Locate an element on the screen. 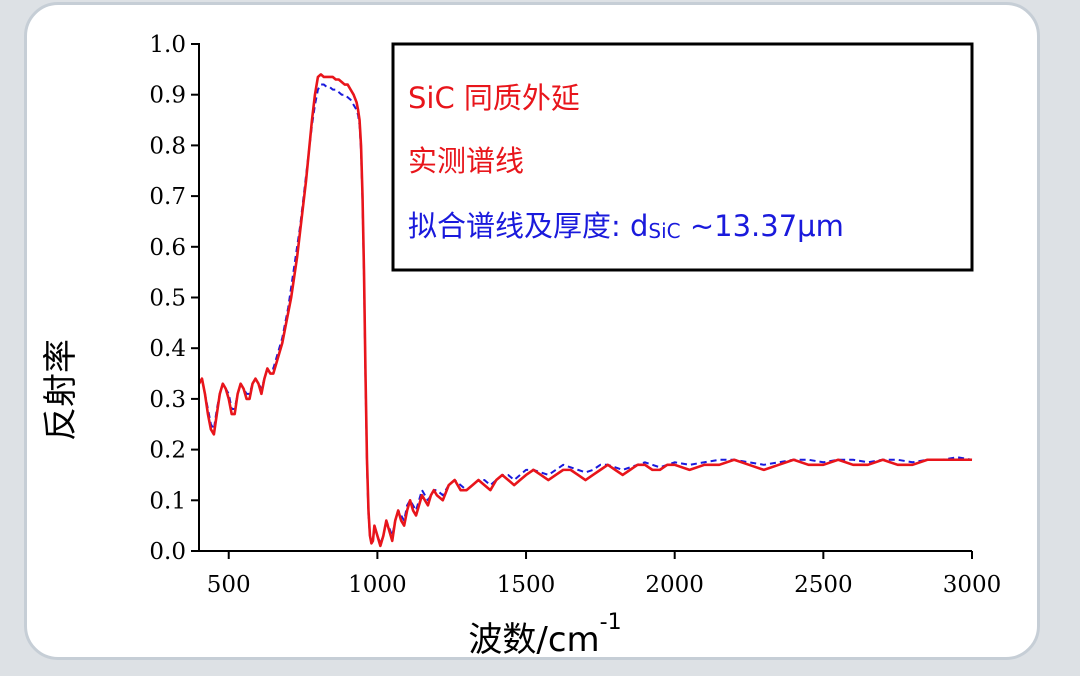 This screenshot has height=676, width=1080. x-tick-label: 2500 is located at coordinates (823, 585).